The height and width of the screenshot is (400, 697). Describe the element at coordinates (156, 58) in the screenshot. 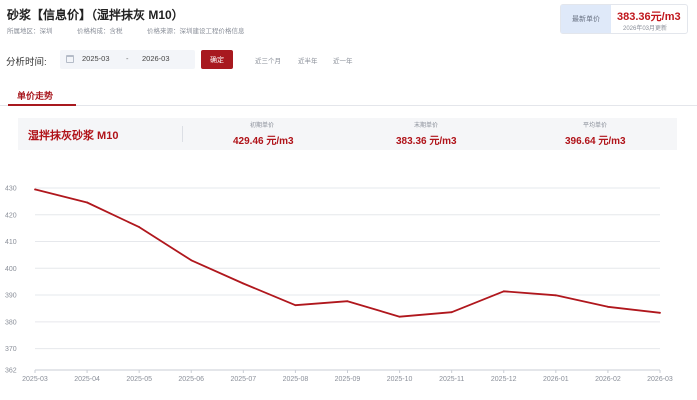

I see `end-date-input: 2026-03` at that location.